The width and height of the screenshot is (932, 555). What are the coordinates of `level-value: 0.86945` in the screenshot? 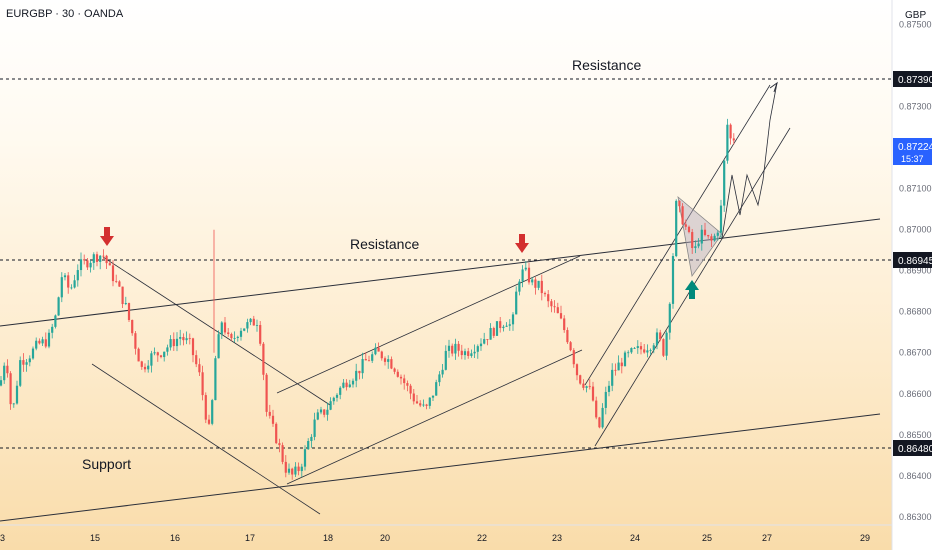 It's located at (915, 261).